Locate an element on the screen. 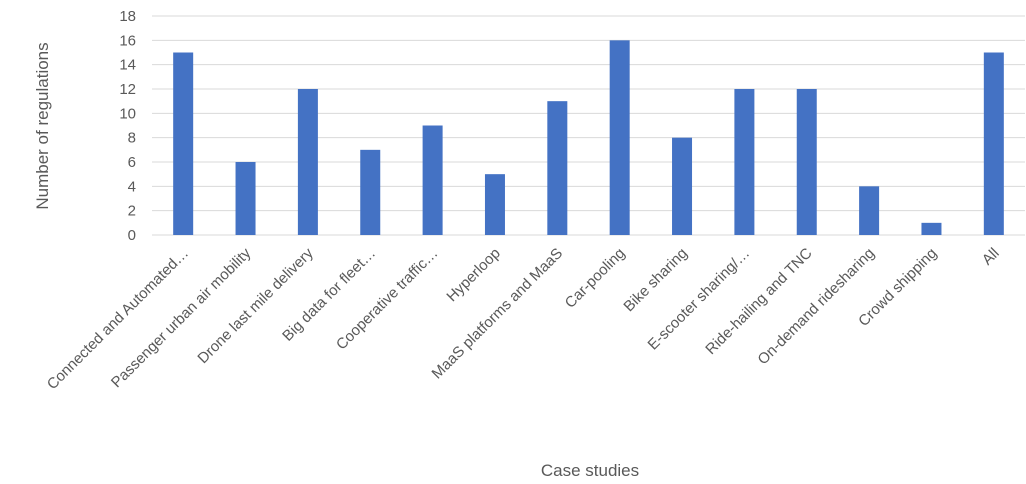 The image size is (1026, 484). x-tick-label: Hyperloop is located at coordinates (473, 275).